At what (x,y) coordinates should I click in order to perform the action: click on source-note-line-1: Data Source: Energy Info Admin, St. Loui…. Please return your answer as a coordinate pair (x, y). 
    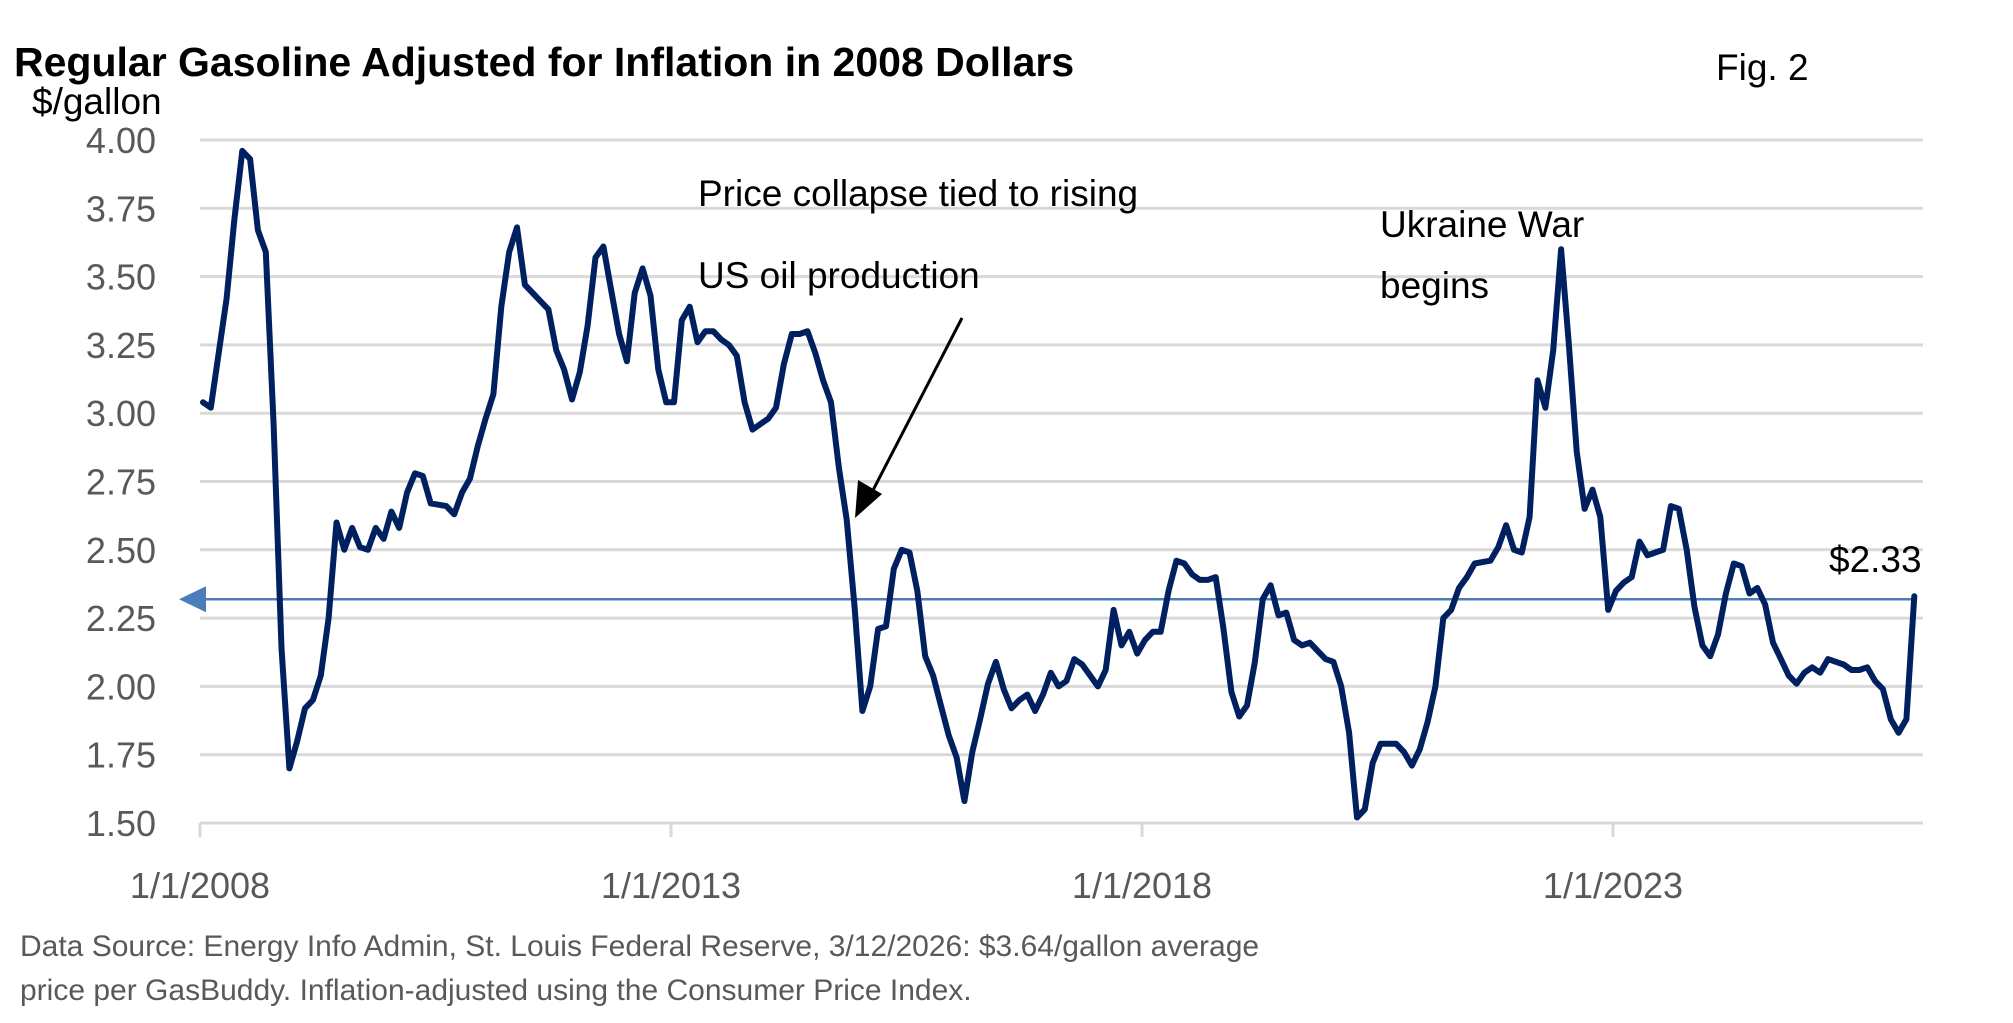
    Looking at the image, I should click on (639, 946).